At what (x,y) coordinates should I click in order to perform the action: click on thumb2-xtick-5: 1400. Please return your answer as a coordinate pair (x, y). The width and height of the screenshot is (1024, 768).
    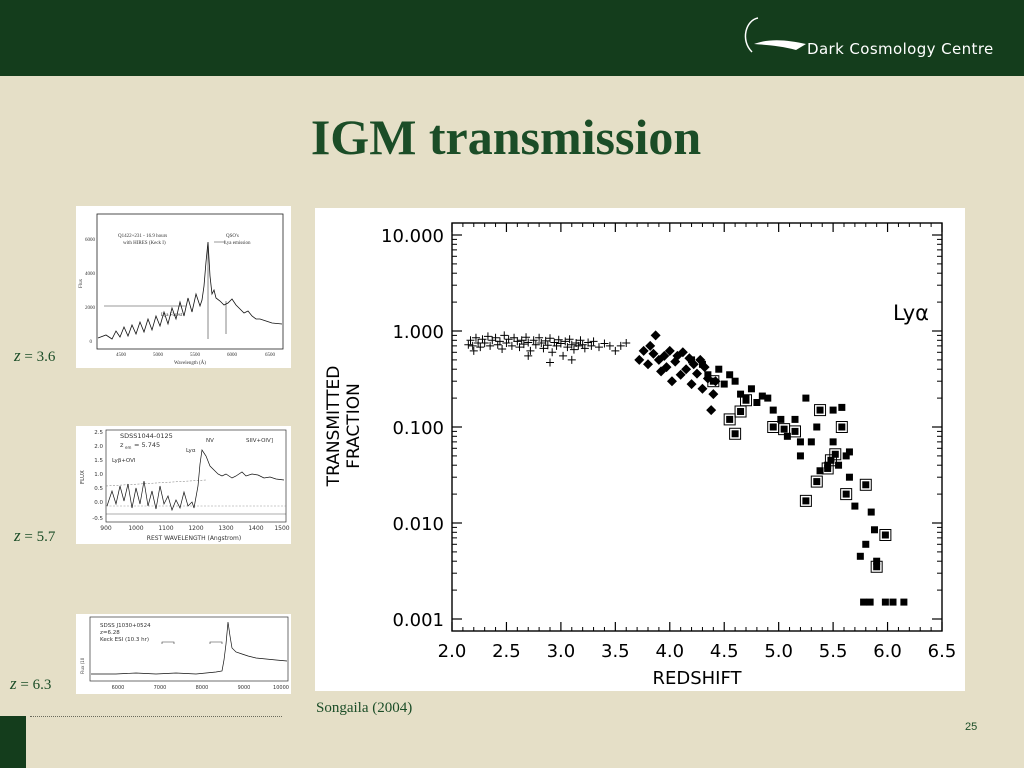
    Looking at the image, I should click on (255, 528).